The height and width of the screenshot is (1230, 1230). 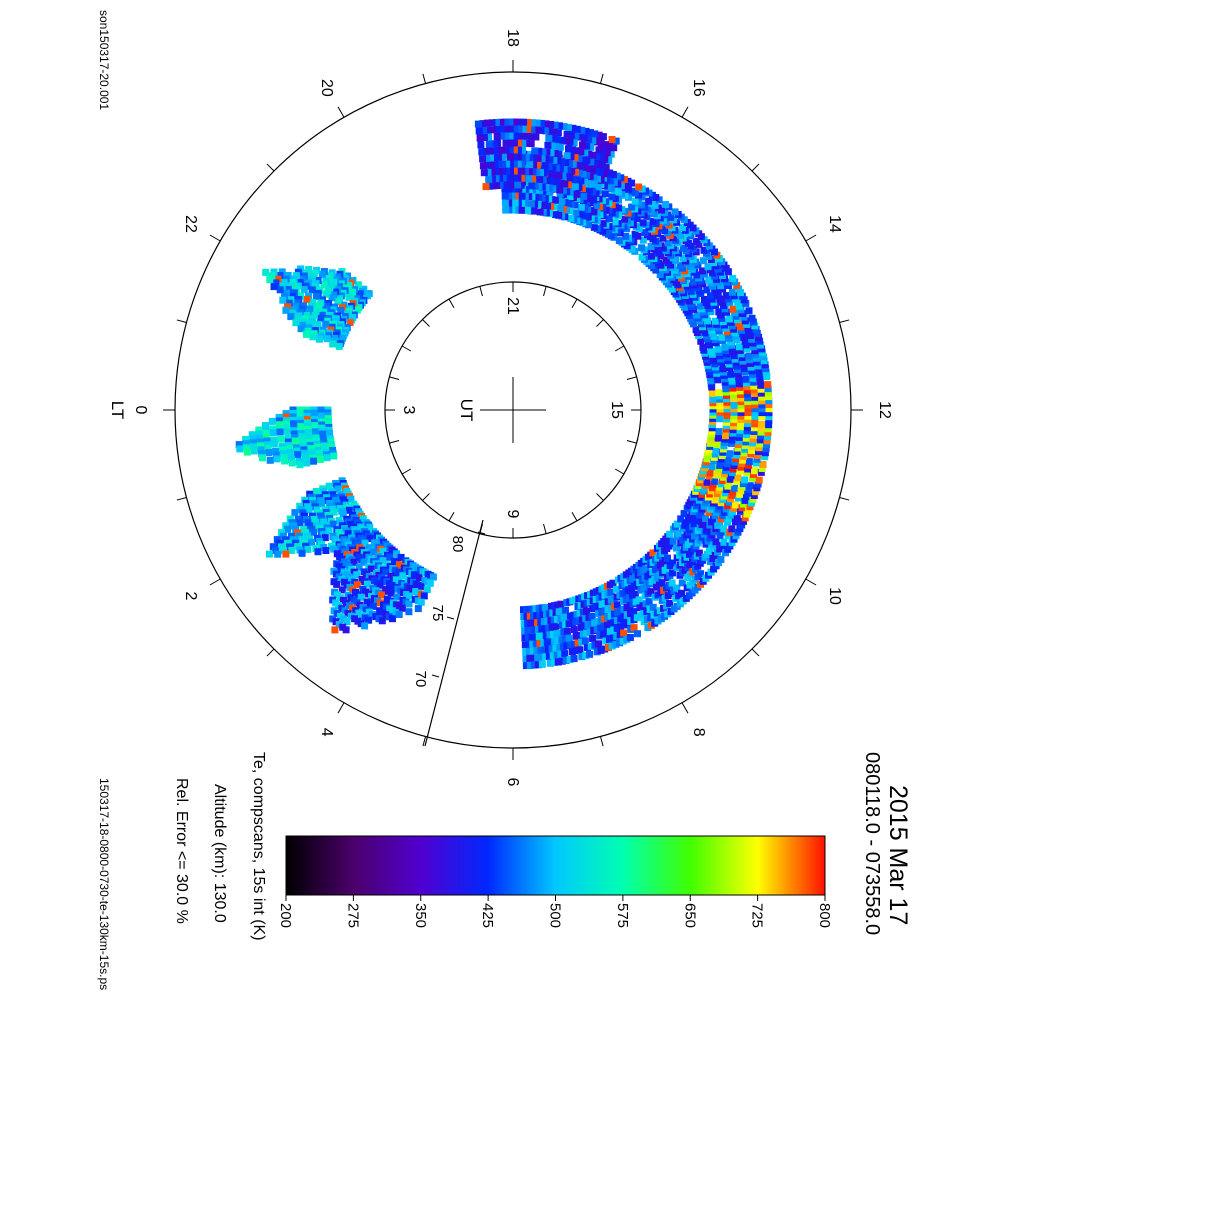 I want to click on lt-label-8: 8, so click(x=698, y=732).